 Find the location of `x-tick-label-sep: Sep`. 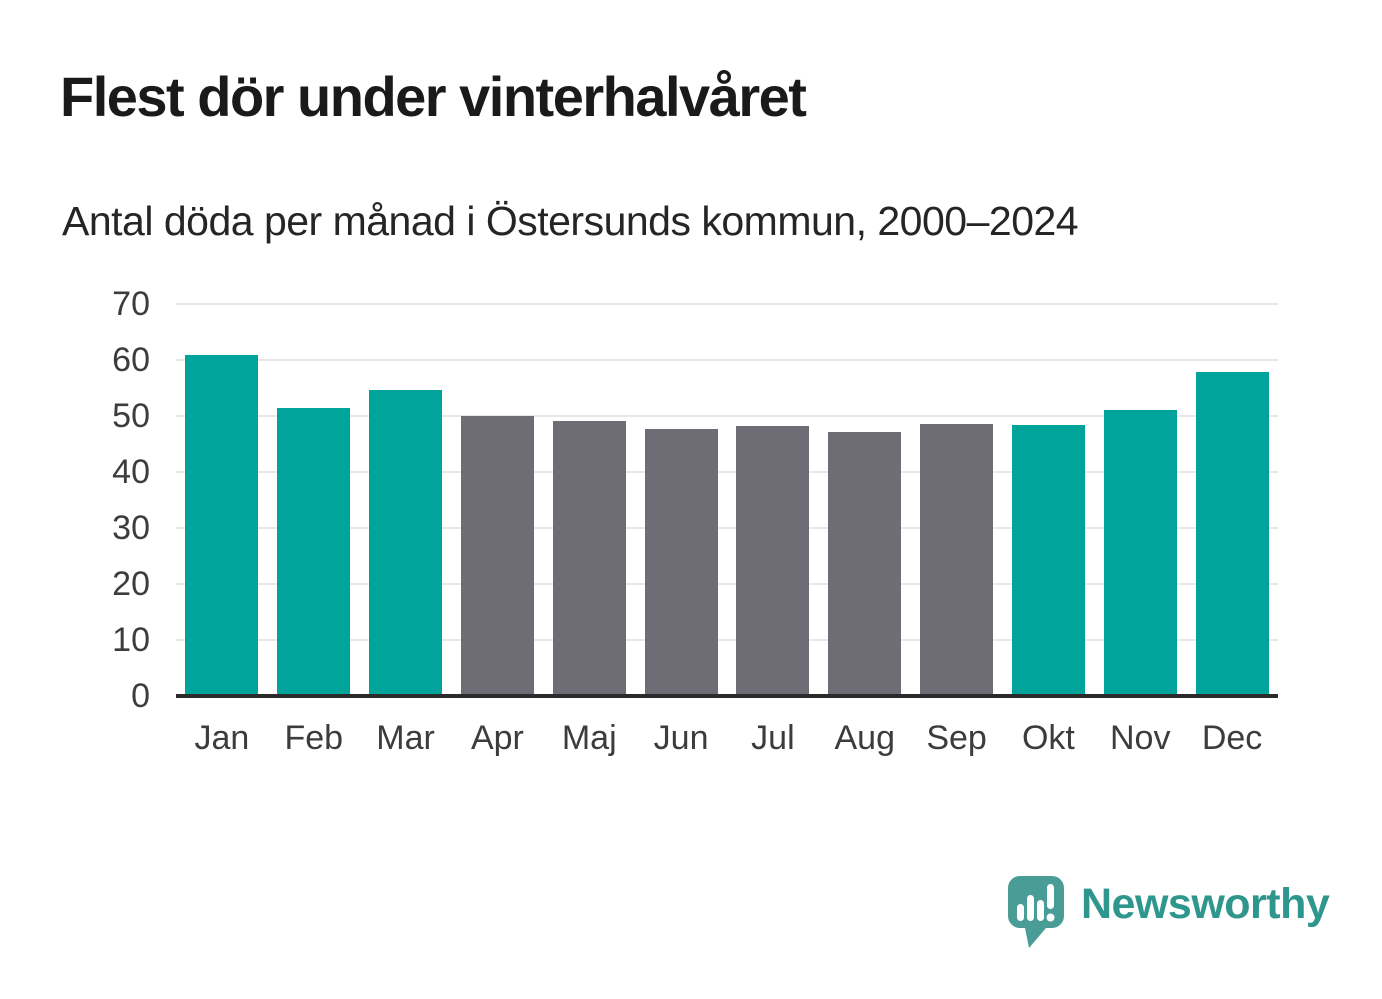

x-tick-label-sep: Sep is located at coordinates (956, 738).